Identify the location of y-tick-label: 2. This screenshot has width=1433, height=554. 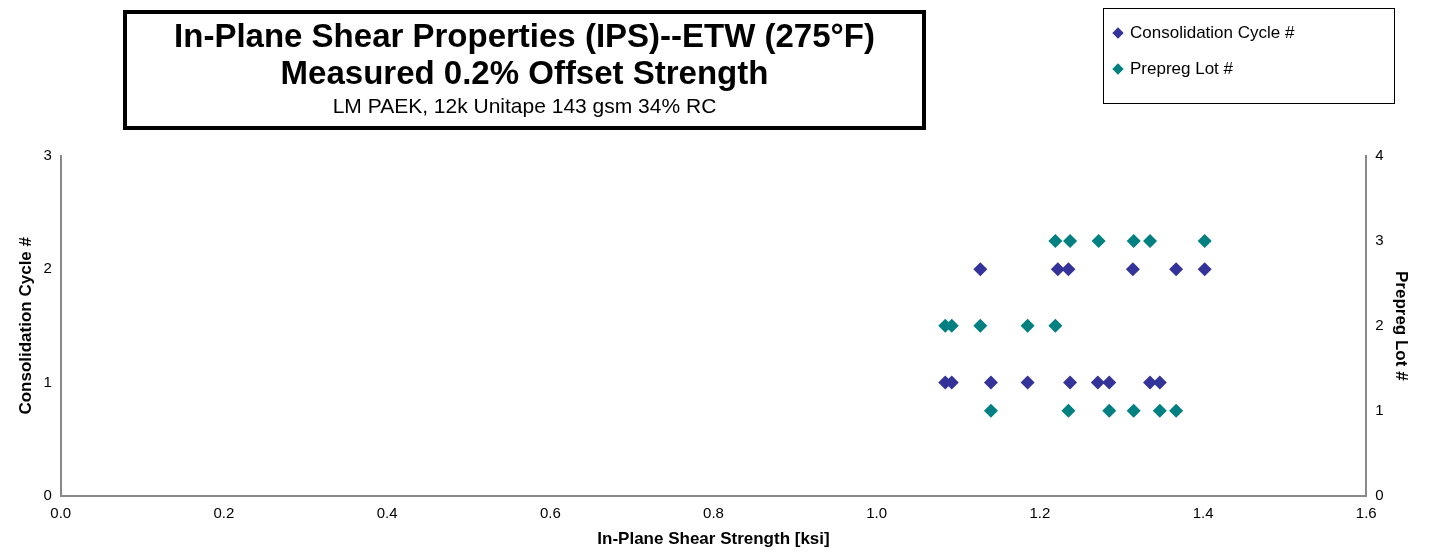
(47, 268).